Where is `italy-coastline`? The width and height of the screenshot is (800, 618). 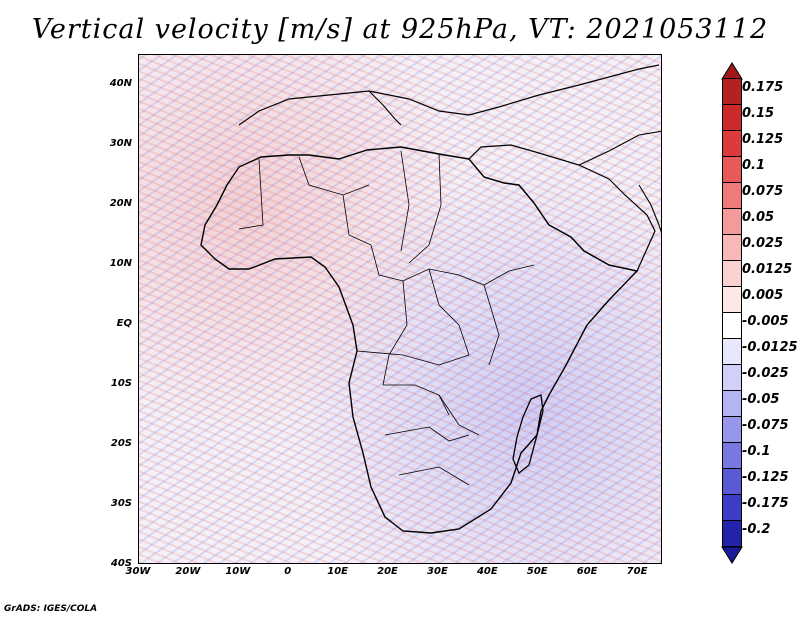
italy-coastline is located at coordinates (385, 108).